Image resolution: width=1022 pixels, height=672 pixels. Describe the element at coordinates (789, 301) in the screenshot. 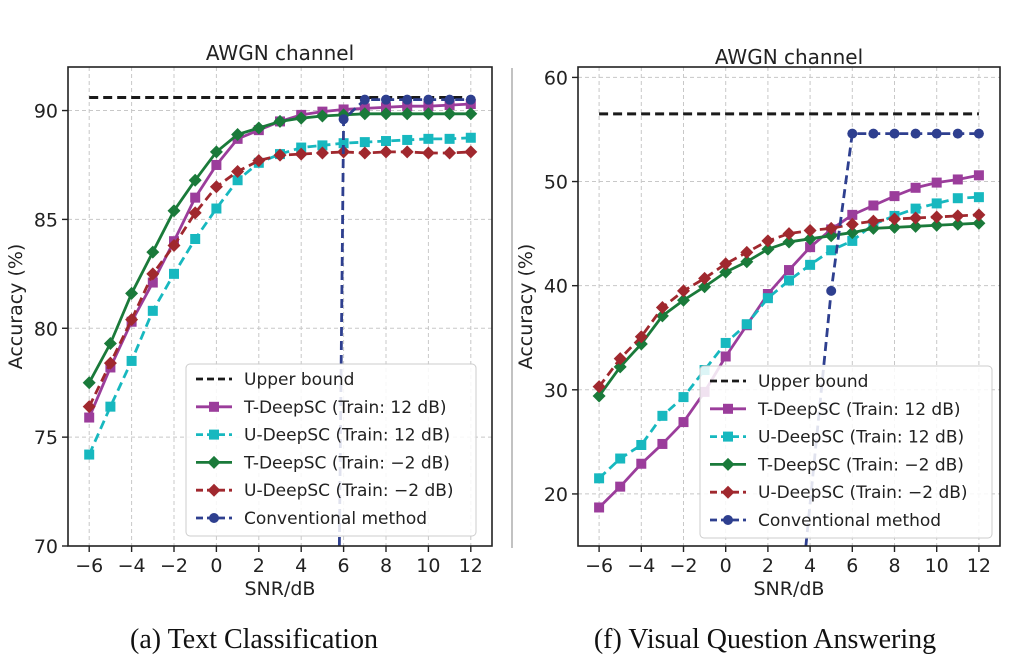

I see `series-u-deepsc-train-2-db` at that location.